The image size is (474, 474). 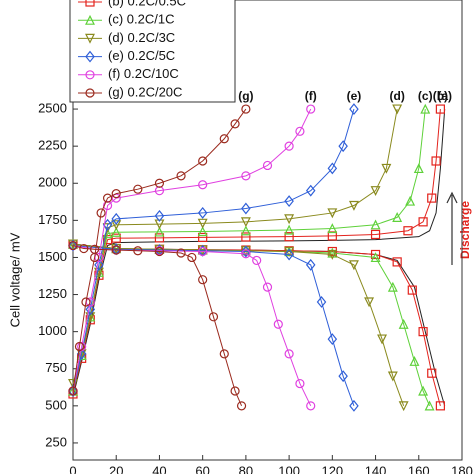 What do you see at coordinates (141, 19) in the screenshot?
I see `legend-label: (c) 0.2C/1C` at bounding box center [141, 19].